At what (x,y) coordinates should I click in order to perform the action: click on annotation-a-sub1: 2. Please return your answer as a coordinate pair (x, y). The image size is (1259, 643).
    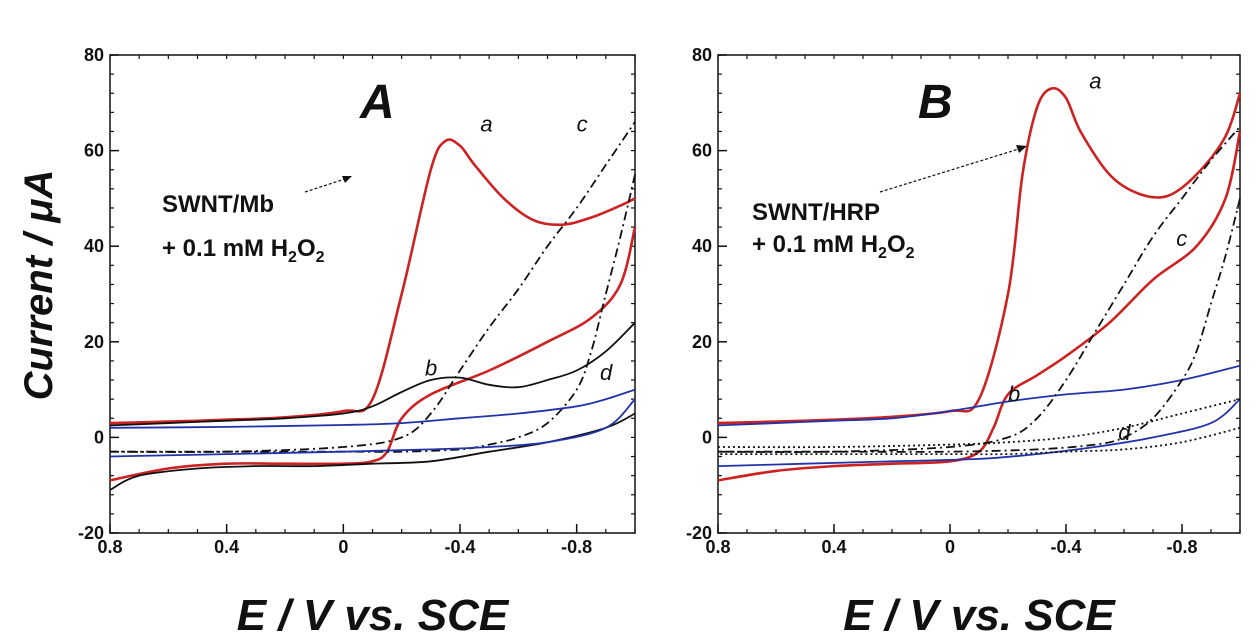
    Looking at the image, I should click on (292, 257).